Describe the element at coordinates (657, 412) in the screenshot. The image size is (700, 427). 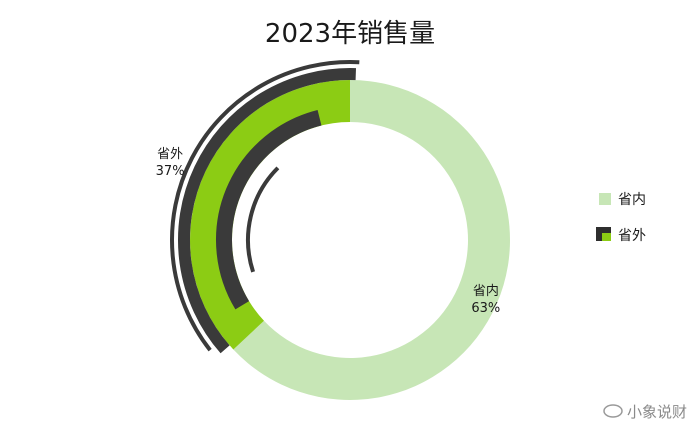
I see `watermark-text: 小象说财` at that location.